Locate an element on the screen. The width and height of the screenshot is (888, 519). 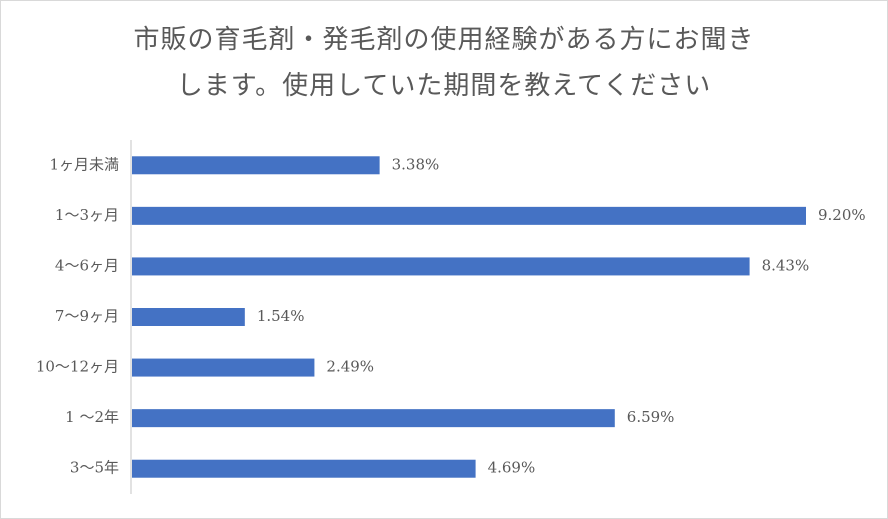
chart-title-line-1: 市販の育毛剤・発毛剤の使用経験がある方にお聞き is located at coordinates (444, 40).